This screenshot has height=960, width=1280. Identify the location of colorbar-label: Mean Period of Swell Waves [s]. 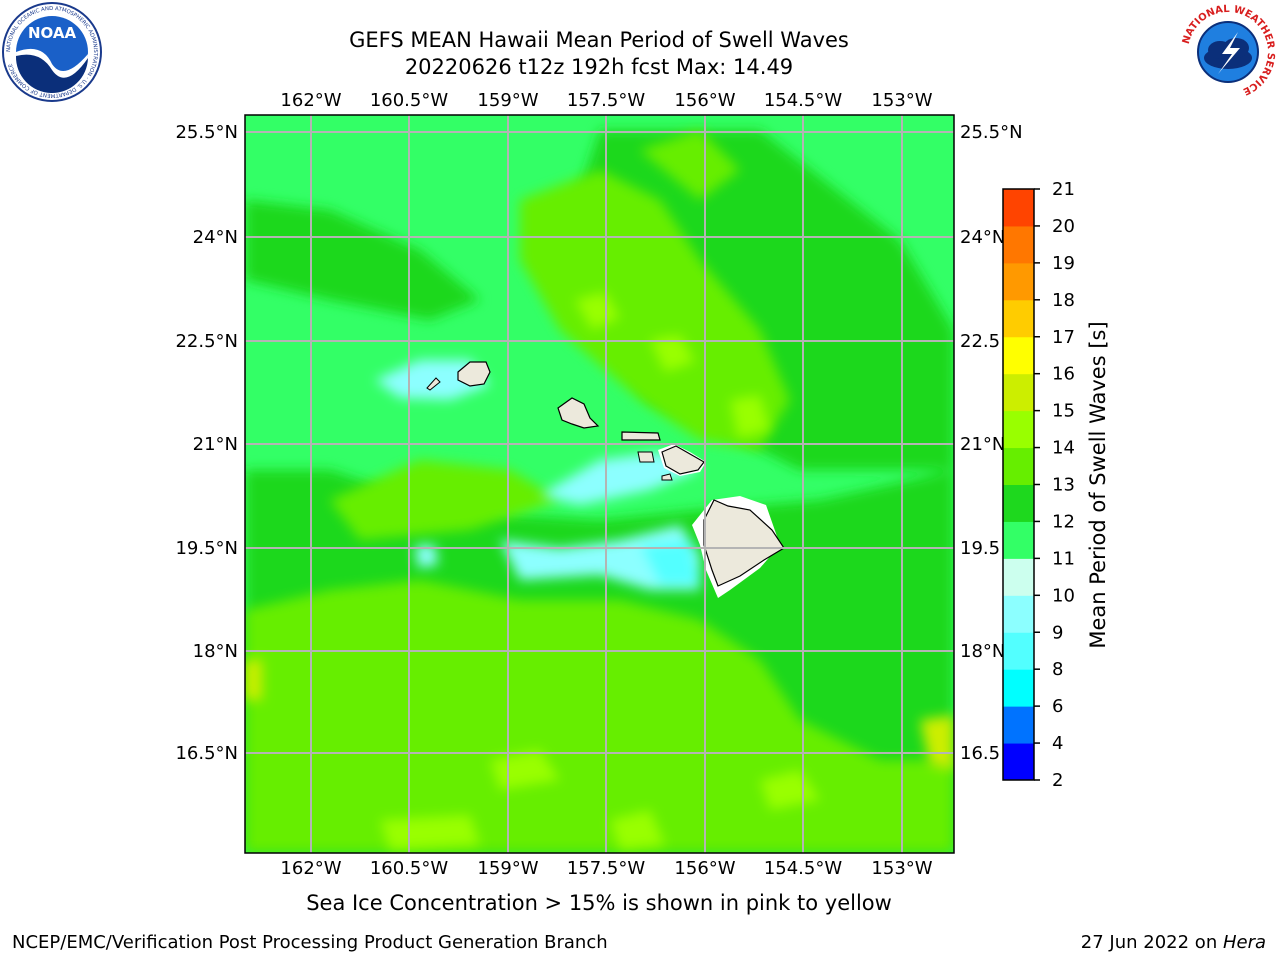
(1098, 485).